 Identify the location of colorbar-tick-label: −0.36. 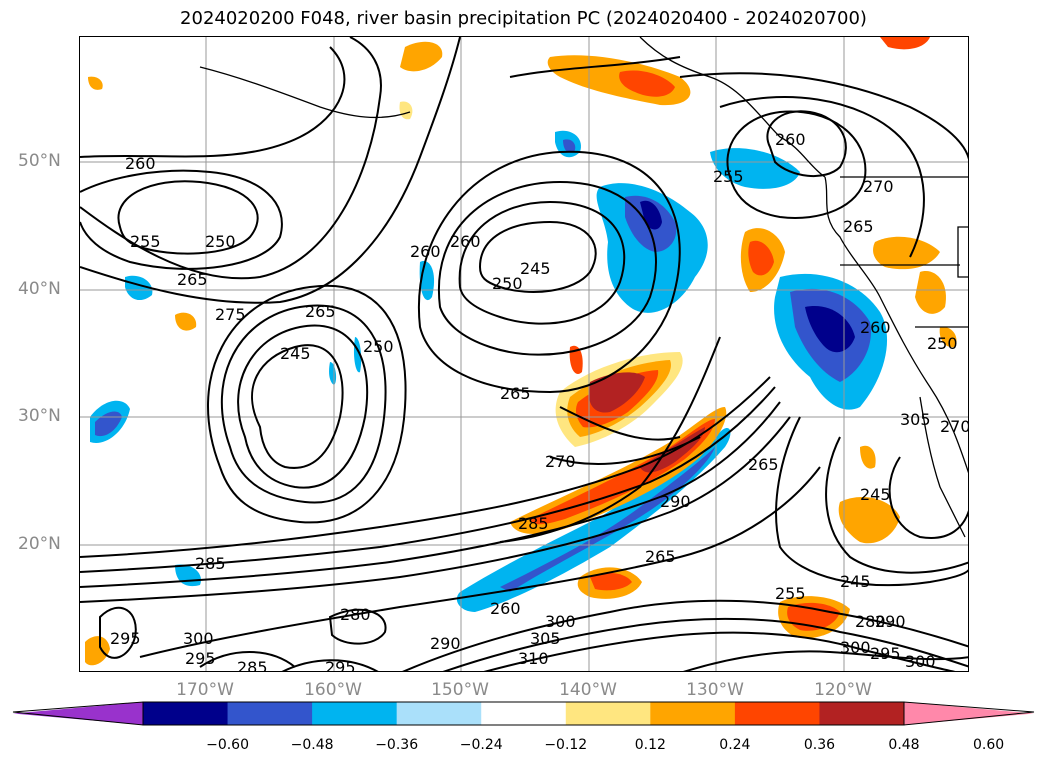
(397, 745).